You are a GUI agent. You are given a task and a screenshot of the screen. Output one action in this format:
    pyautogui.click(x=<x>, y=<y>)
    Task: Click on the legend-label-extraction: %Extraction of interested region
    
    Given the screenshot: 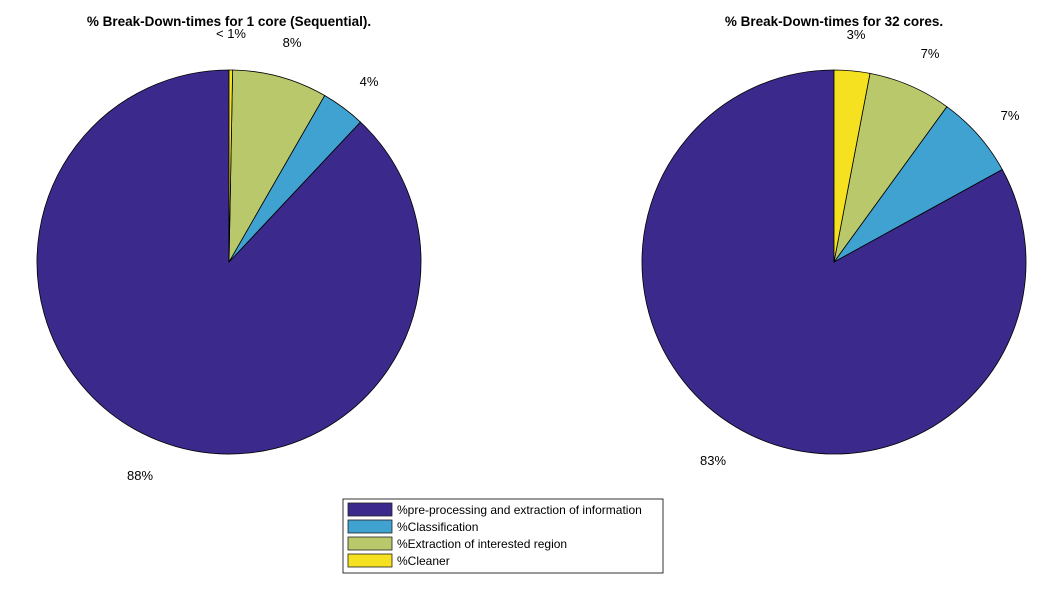 What is the action you would take?
    pyautogui.click(x=482, y=544)
    